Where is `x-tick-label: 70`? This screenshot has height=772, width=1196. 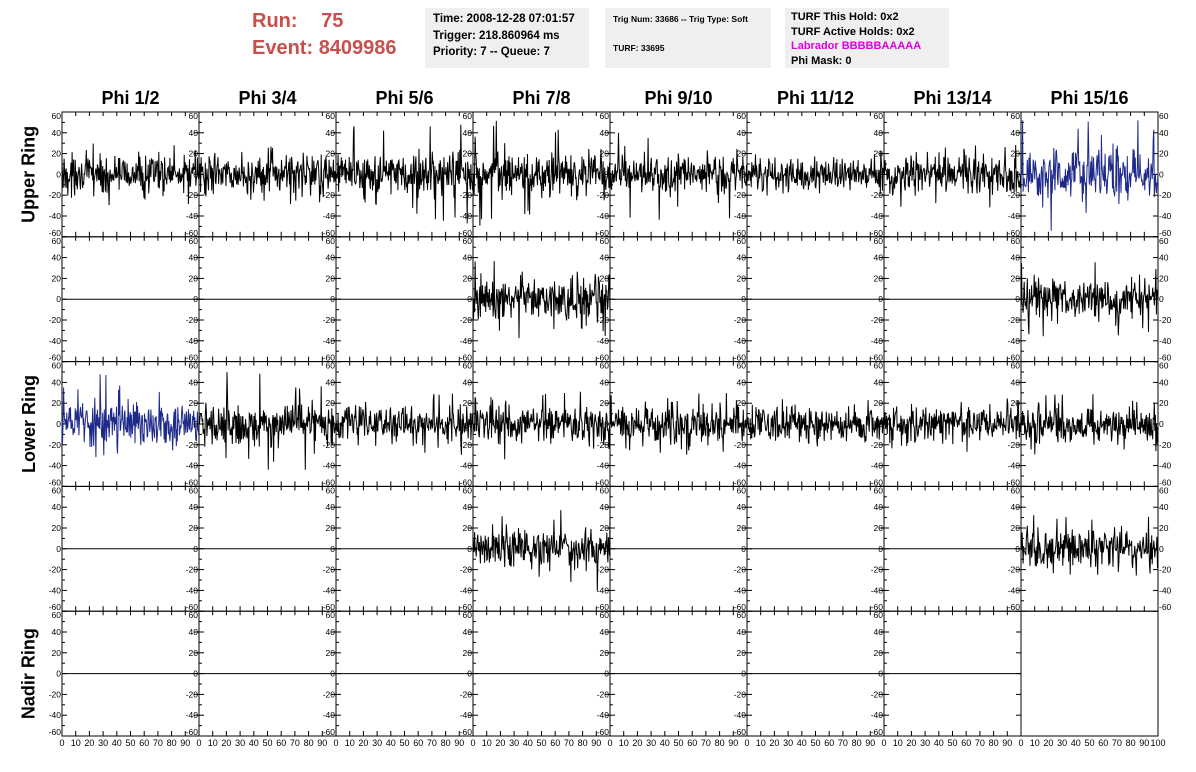
x-tick-label: 70 is located at coordinates (1117, 743).